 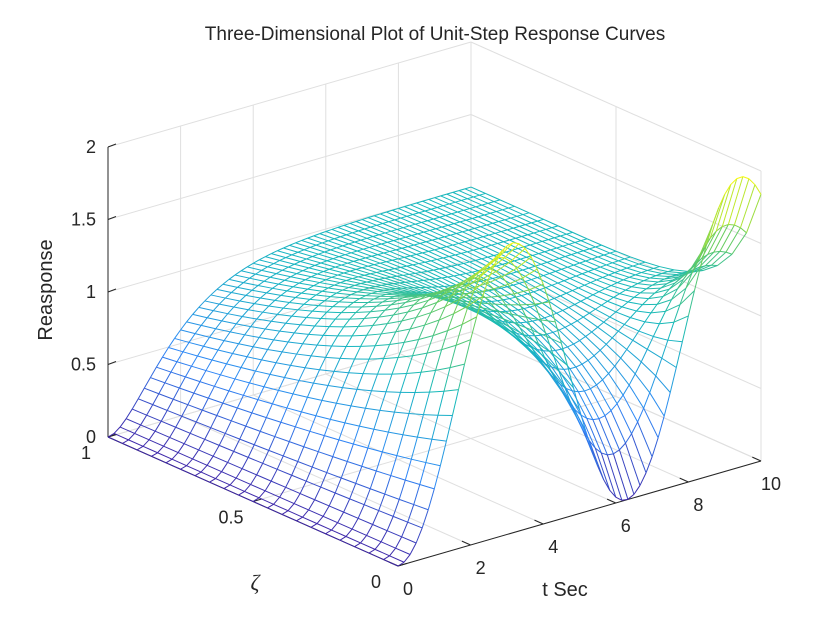 I want to click on x-tick-label: 8, so click(x=698, y=505).